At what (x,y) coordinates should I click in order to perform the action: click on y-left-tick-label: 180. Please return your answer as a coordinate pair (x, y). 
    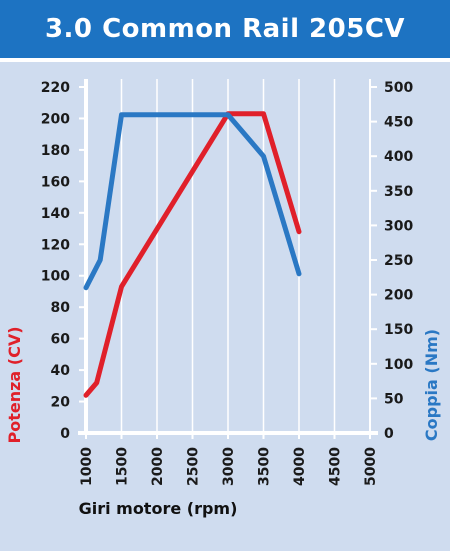
    Looking at the image, I should click on (55, 151).